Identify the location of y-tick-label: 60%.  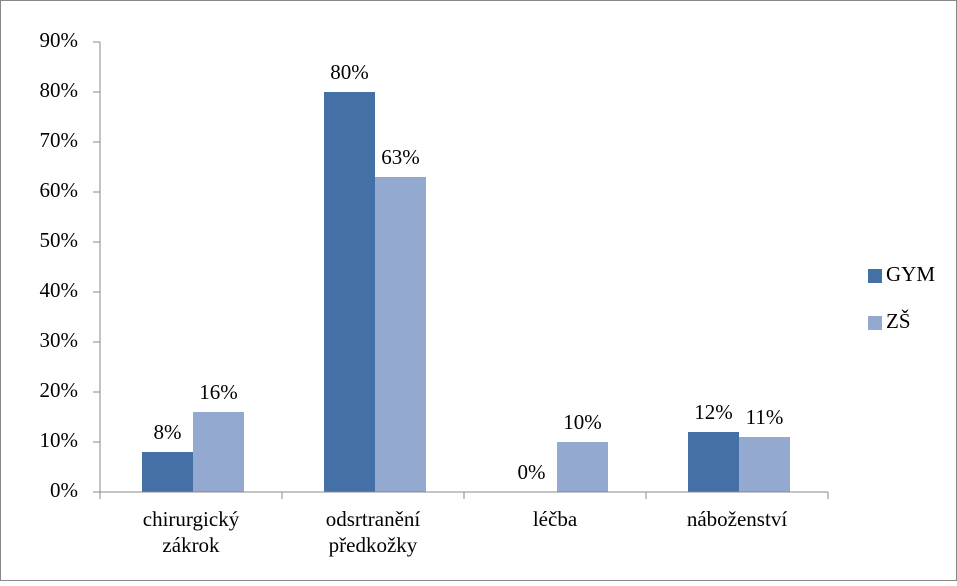
(59, 190).